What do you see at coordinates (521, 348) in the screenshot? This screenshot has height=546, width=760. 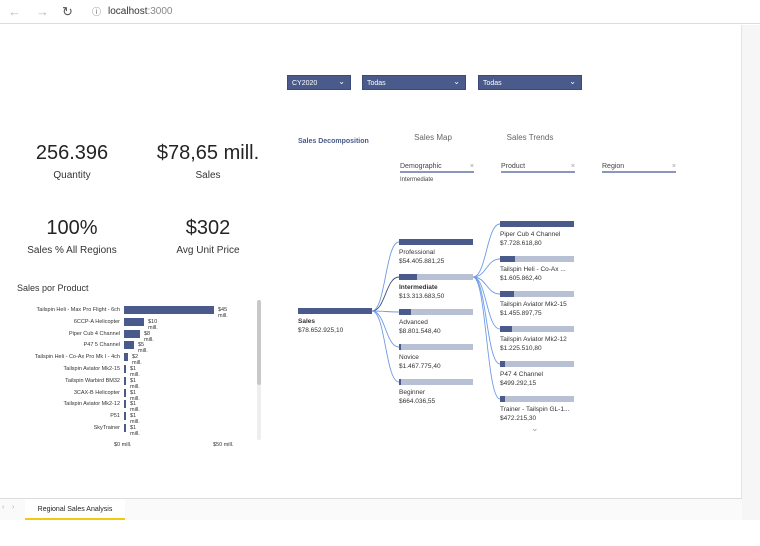 I see `node-value: $1.225.510,80` at bounding box center [521, 348].